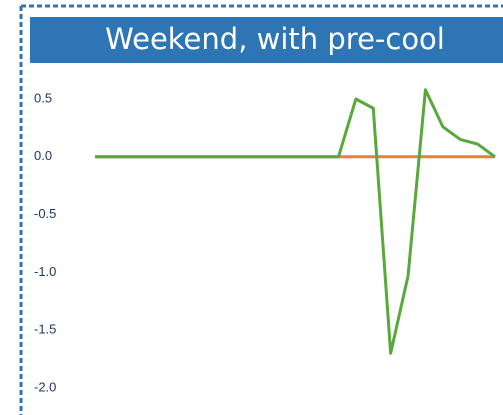 The width and height of the screenshot is (503, 415). Describe the element at coordinates (45, 213) in the screenshot. I see `y-tick-label: -0.5` at that location.